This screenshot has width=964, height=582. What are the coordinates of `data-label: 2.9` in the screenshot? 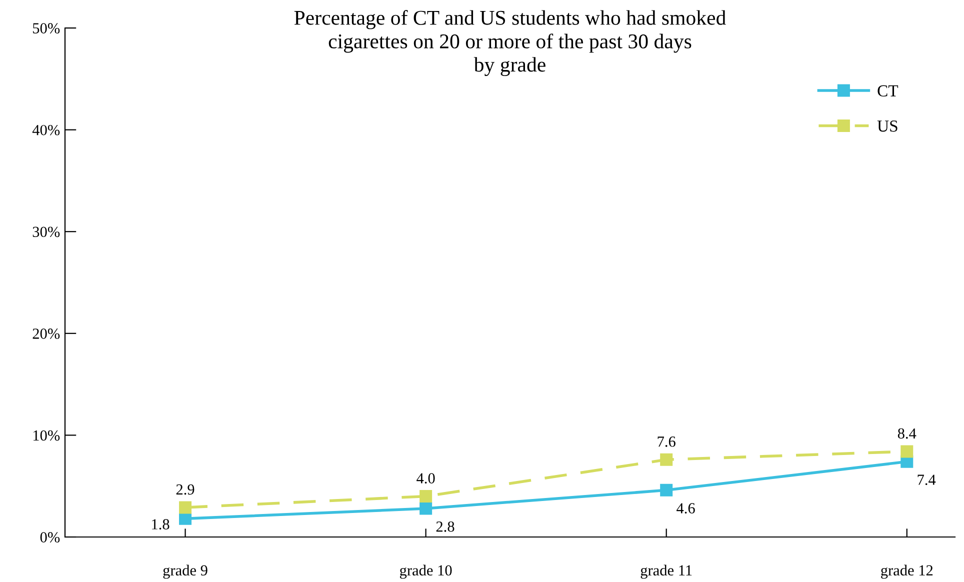 It's located at (185, 489).